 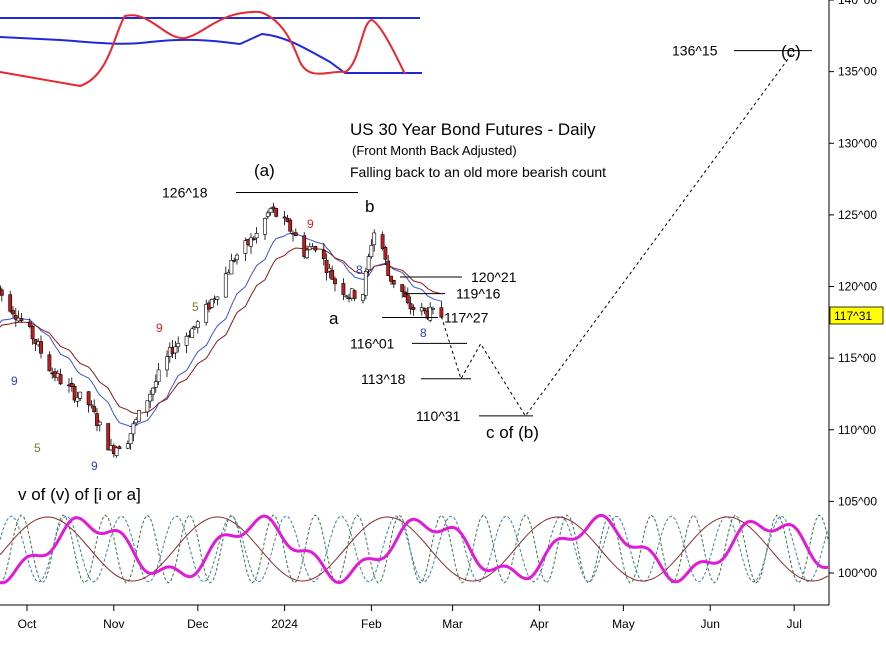 What do you see at coordinates (539, 624) in the screenshot?
I see `x-tick-label: Apr` at bounding box center [539, 624].